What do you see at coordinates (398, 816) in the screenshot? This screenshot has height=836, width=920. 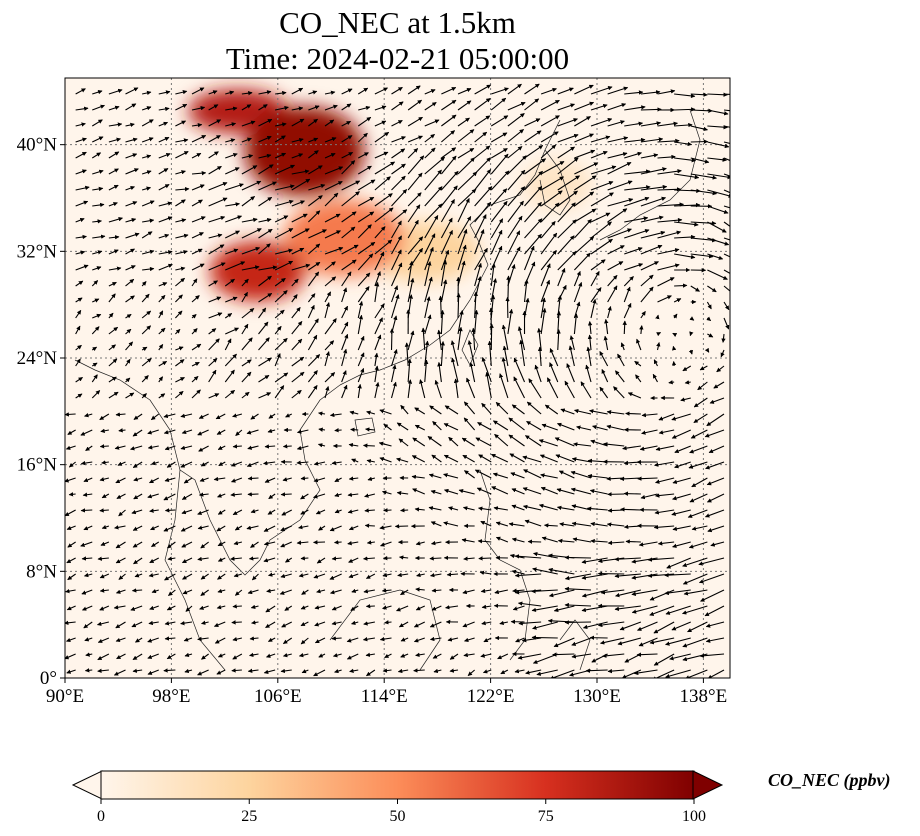 I see `colorbar-tick-label: 50` at bounding box center [398, 816].